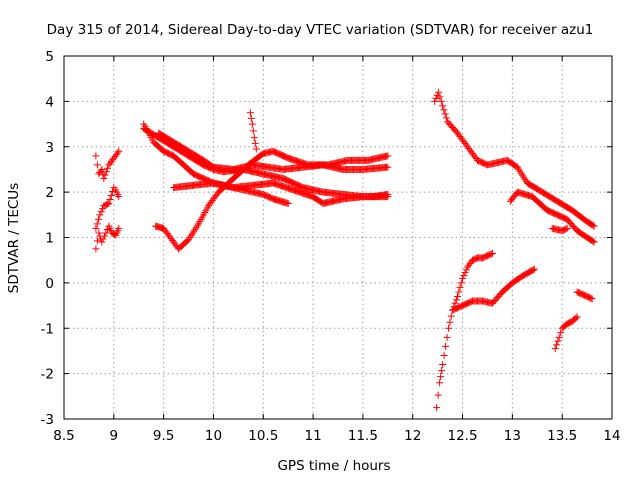 Image resolution: width=640 pixels, height=480 pixels. What do you see at coordinates (412, 436) in the screenshot?
I see `x-tick-label: 12` at bounding box center [412, 436].